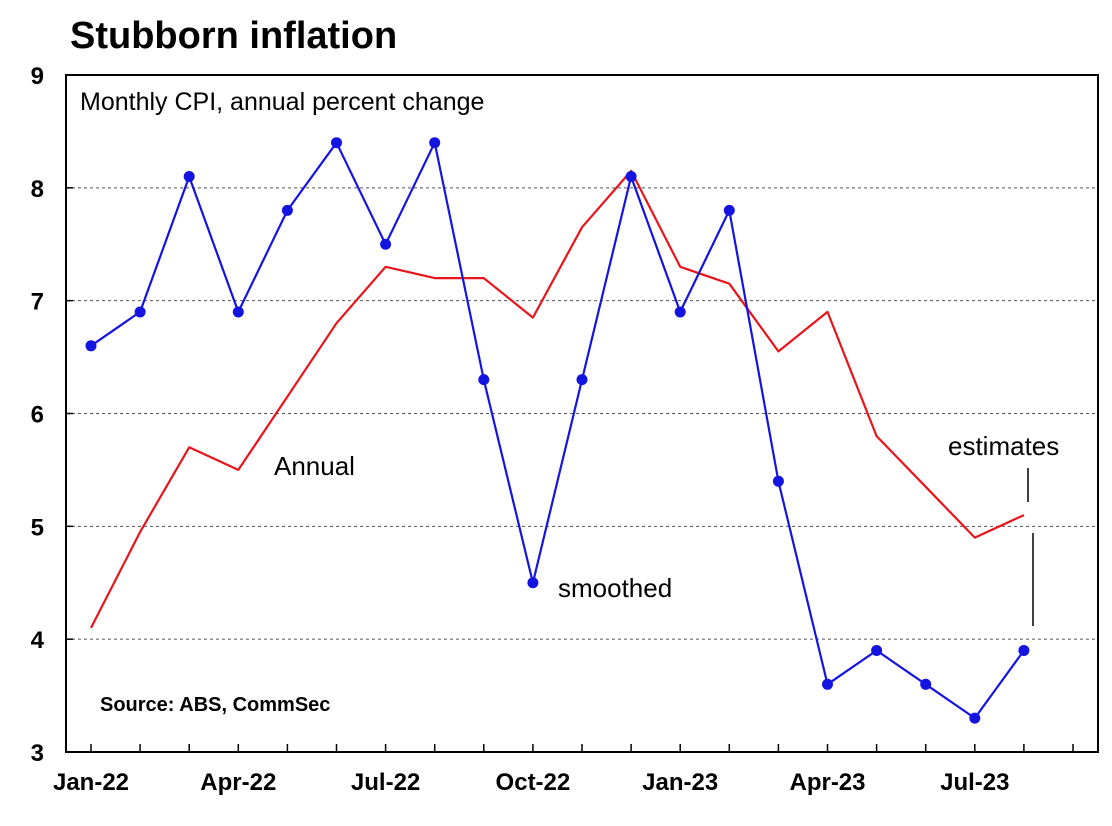 The image size is (1112, 826). I want to click on x-tick-label: Jul-23, so click(974, 782).